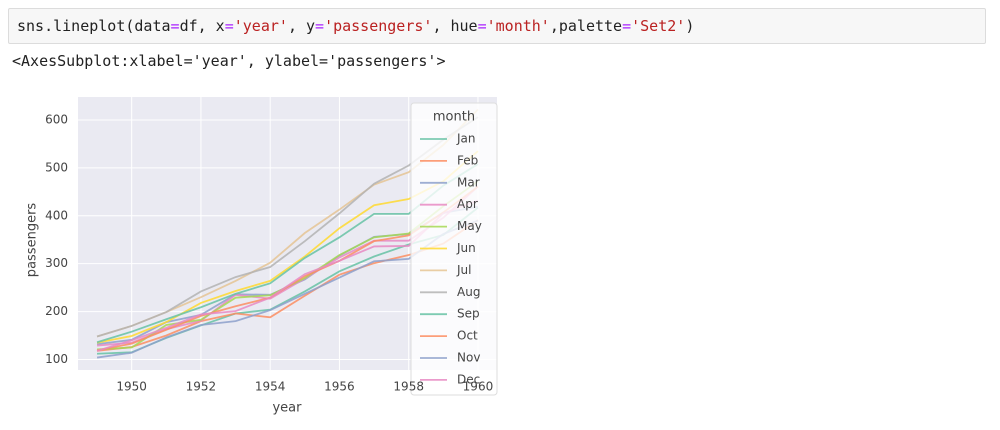  Describe the element at coordinates (56, 311) in the screenshot. I see `y-tick-label: 200` at that location.